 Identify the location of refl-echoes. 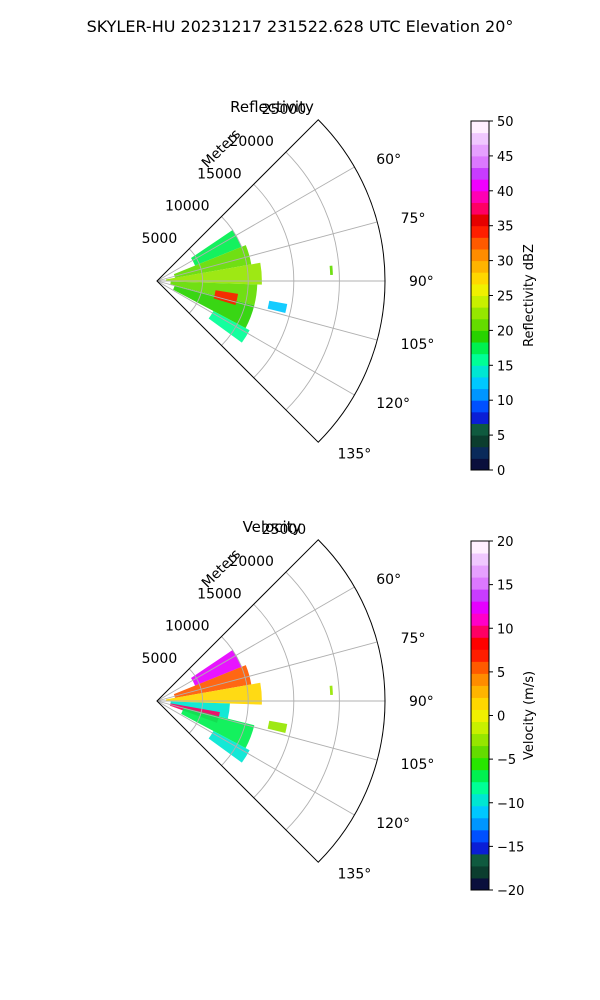
(249, 286).